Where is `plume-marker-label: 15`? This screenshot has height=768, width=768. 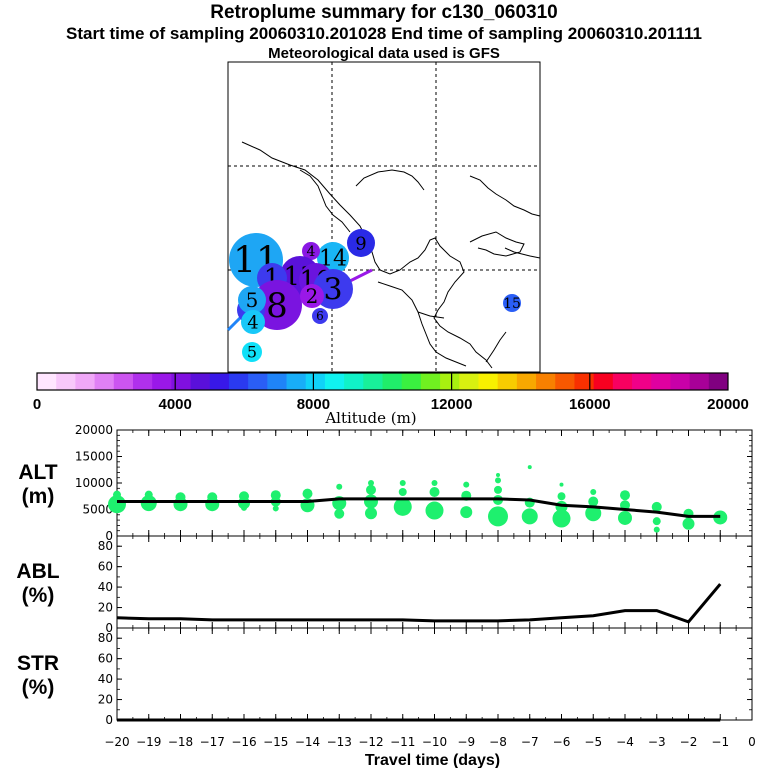 plume-marker-label: 15 is located at coordinates (512, 304).